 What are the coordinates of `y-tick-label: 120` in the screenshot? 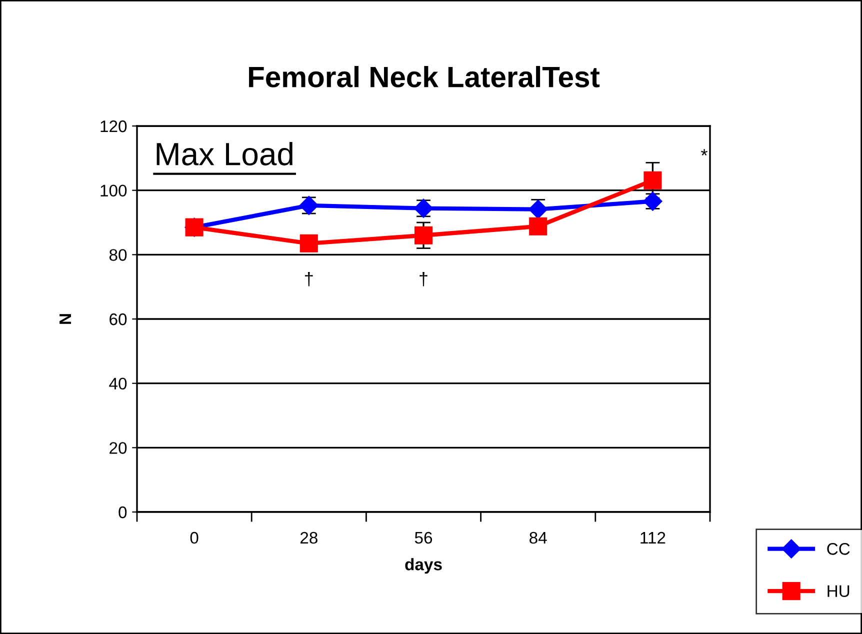 It's located at (113, 126).